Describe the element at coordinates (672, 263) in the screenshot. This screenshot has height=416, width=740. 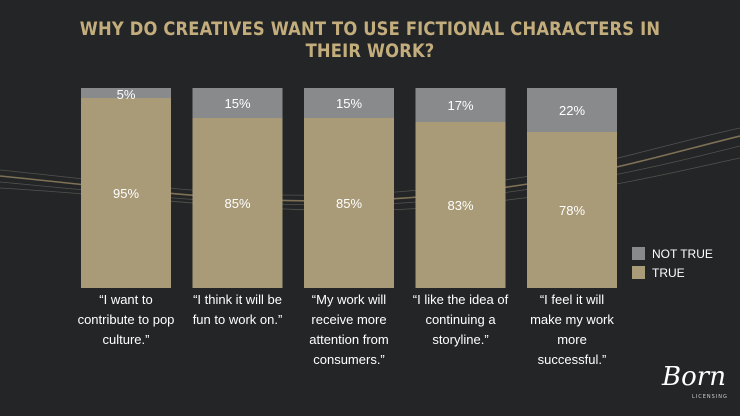
I see `legend: NOT TRUE TRUE` at that location.